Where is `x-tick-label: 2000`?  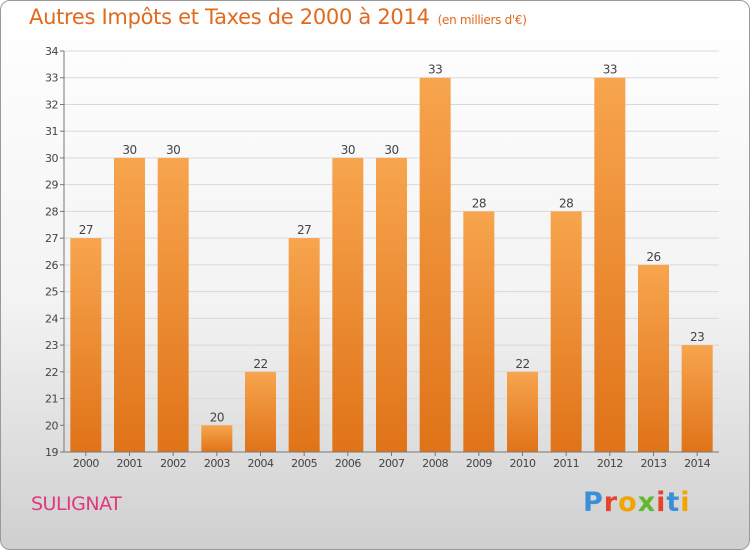
x-tick-label: 2000 is located at coordinates (86, 463).